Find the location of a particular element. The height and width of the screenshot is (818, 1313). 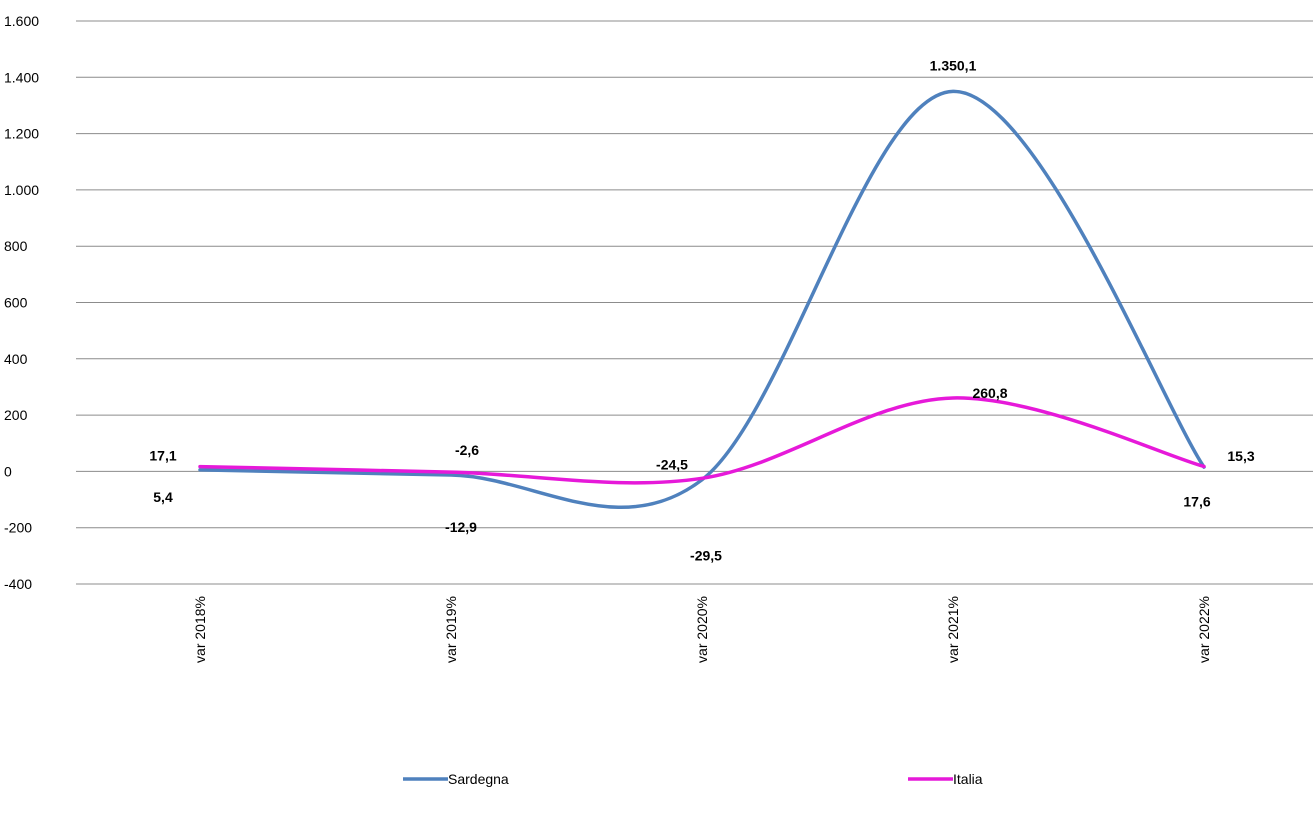

data-label: 5,4 is located at coordinates (163, 497).